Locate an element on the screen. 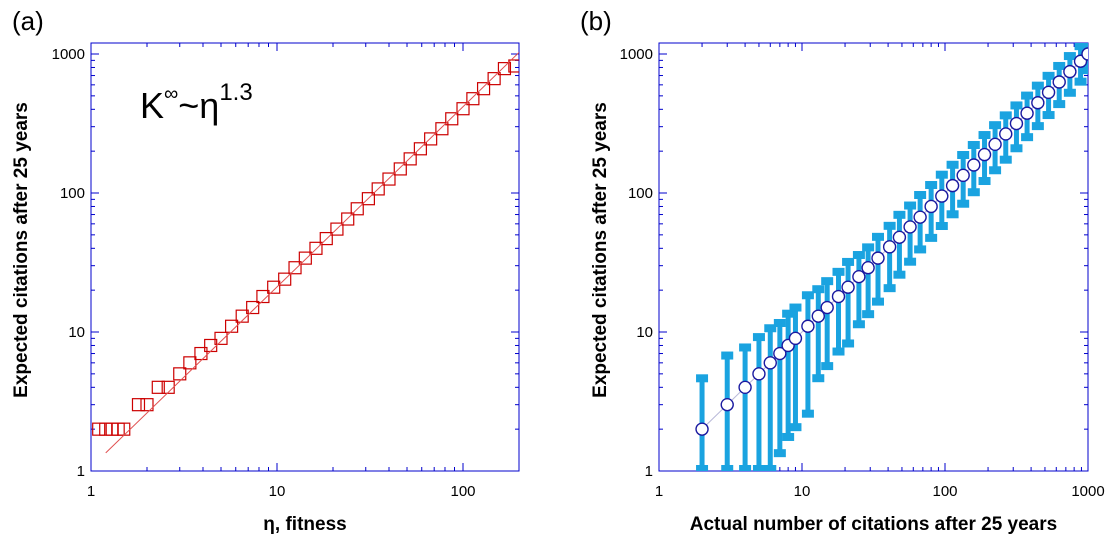  annotation-base: K is located at coordinates (152, 105).